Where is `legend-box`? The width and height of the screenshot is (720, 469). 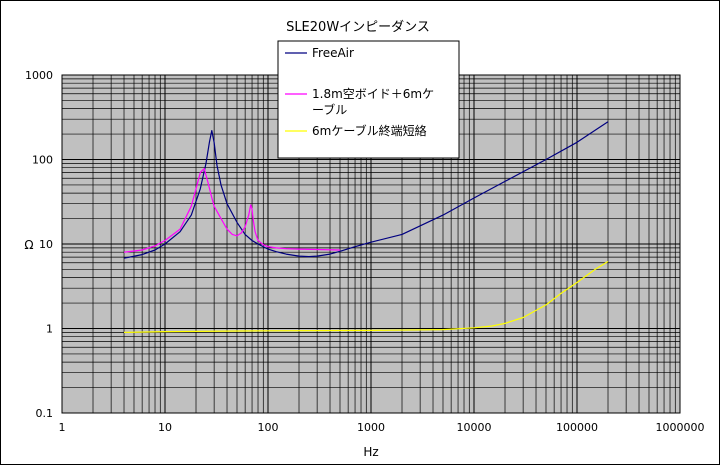
legend-box is located at coordinates (368, 99).